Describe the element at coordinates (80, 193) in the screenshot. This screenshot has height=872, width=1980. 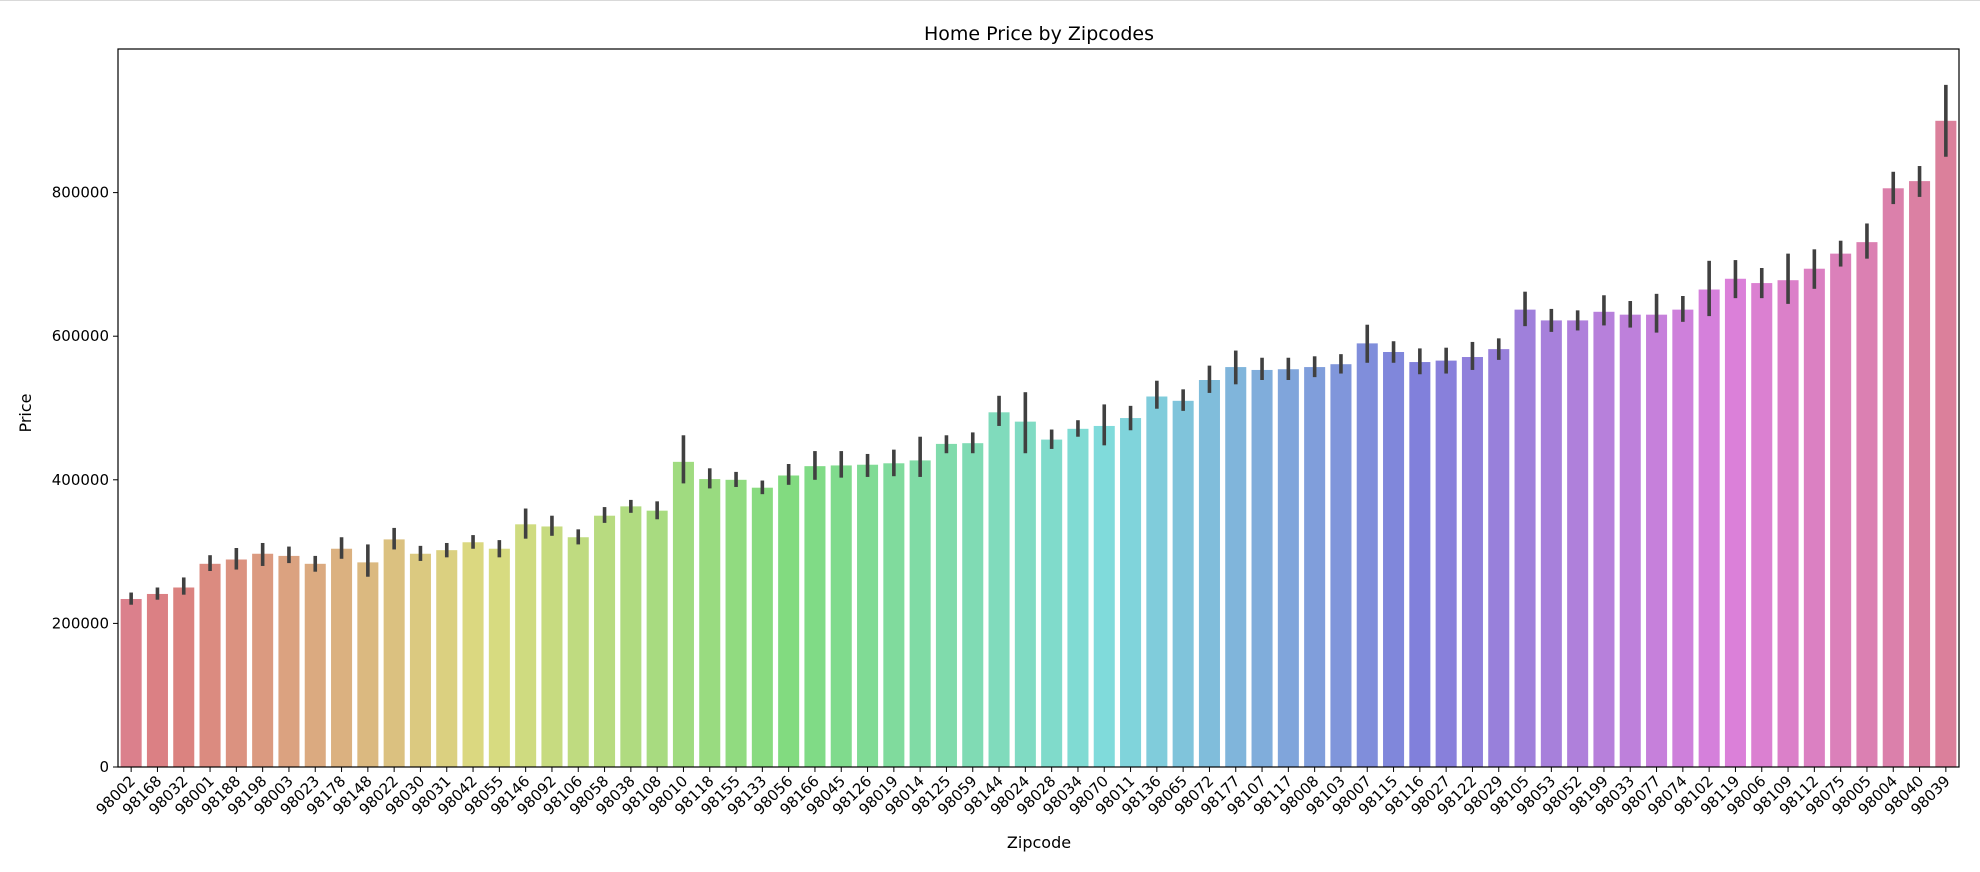
I see `y-tick-label: 800000` at that location.